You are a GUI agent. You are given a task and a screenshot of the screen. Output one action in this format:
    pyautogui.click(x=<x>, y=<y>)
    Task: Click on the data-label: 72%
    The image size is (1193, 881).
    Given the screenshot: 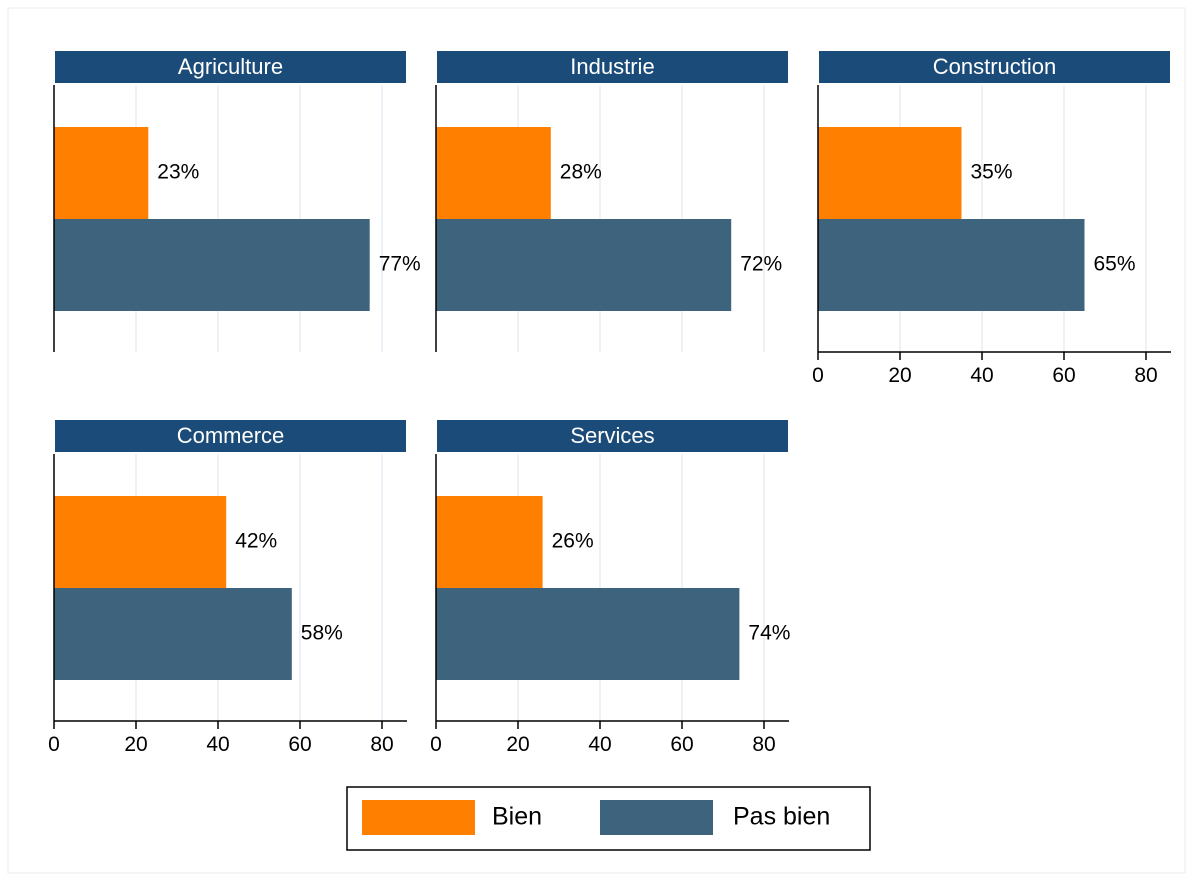 What is the action you would take?
    pyautogui.click(x=761, y=264)
    